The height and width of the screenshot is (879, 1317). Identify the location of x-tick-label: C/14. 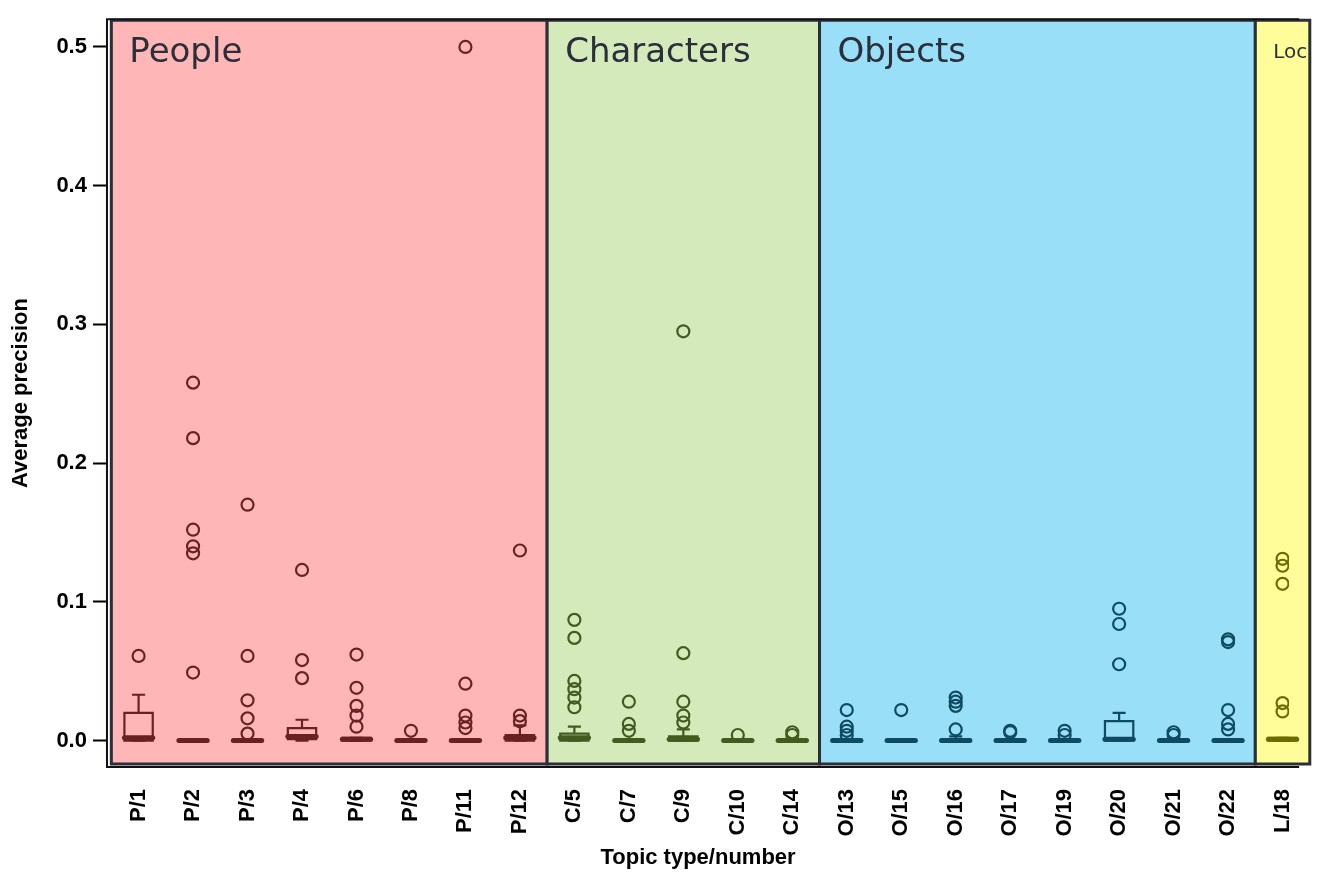
(791, 812).